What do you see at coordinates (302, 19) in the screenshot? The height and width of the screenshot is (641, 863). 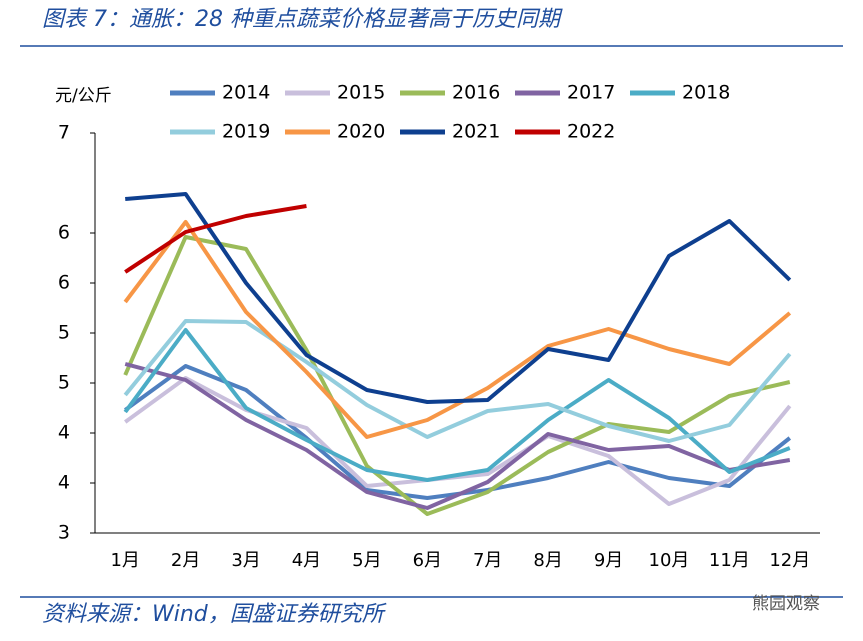 I see `title: 图表 7：通胀：28 种重点蔬菜价格显著高于历史同期` at bounding box center [302, 19].